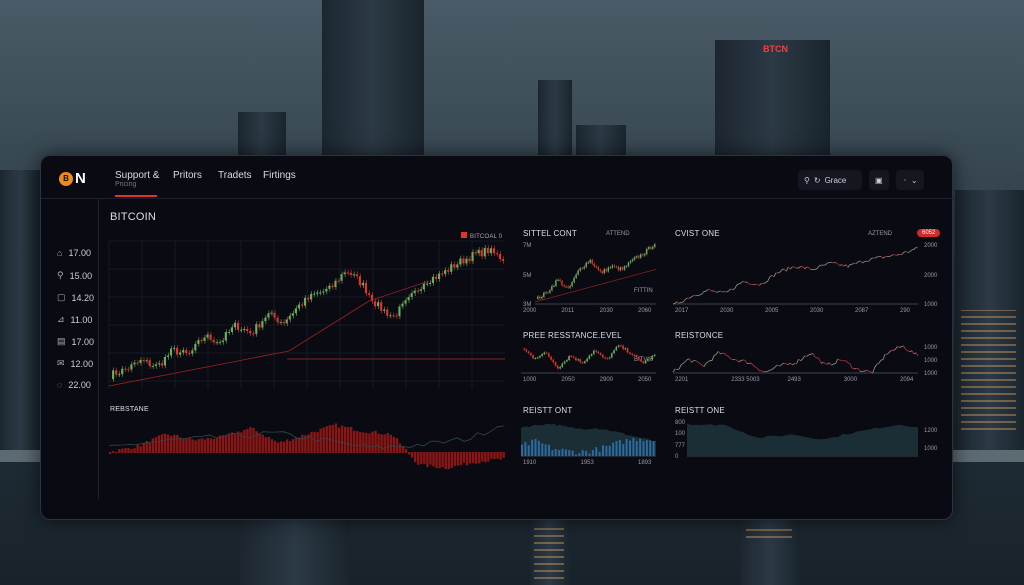 This screenshot has height=585, width=1024. I want to click on search-grace-button: ⚲ ↻ Grace, so click(830, 180).